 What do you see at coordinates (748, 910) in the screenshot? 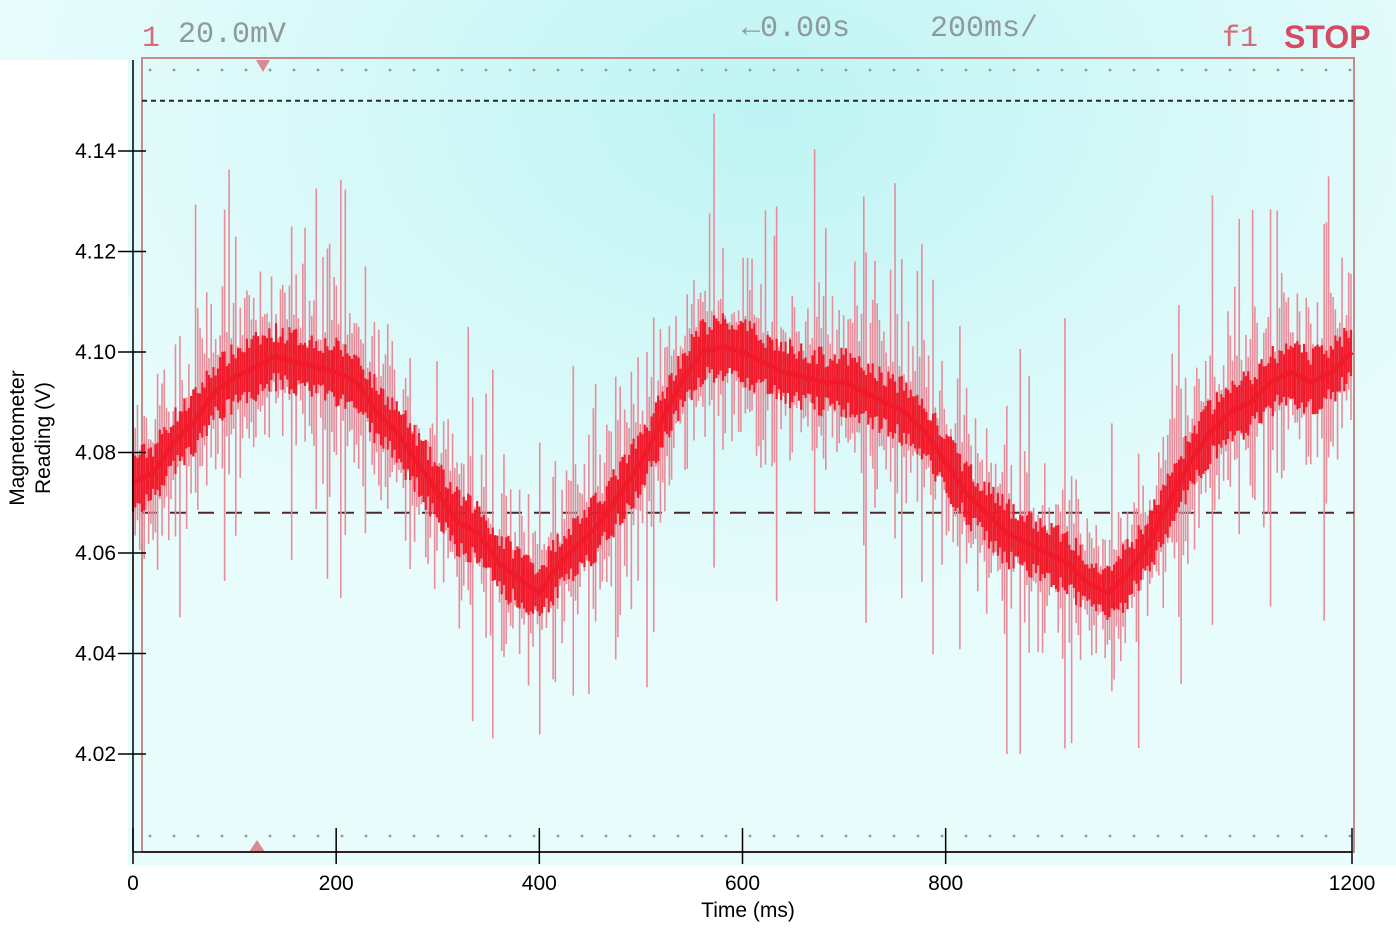
I see `x-axis-title: Time (ms)` at bounding box center [748, 910].